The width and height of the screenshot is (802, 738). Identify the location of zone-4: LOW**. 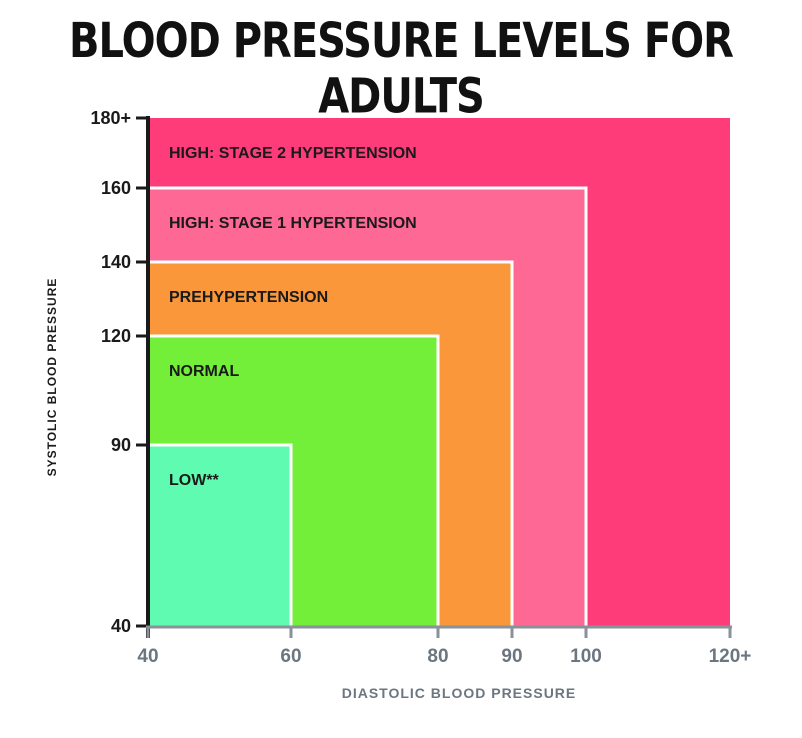
(220, 534).